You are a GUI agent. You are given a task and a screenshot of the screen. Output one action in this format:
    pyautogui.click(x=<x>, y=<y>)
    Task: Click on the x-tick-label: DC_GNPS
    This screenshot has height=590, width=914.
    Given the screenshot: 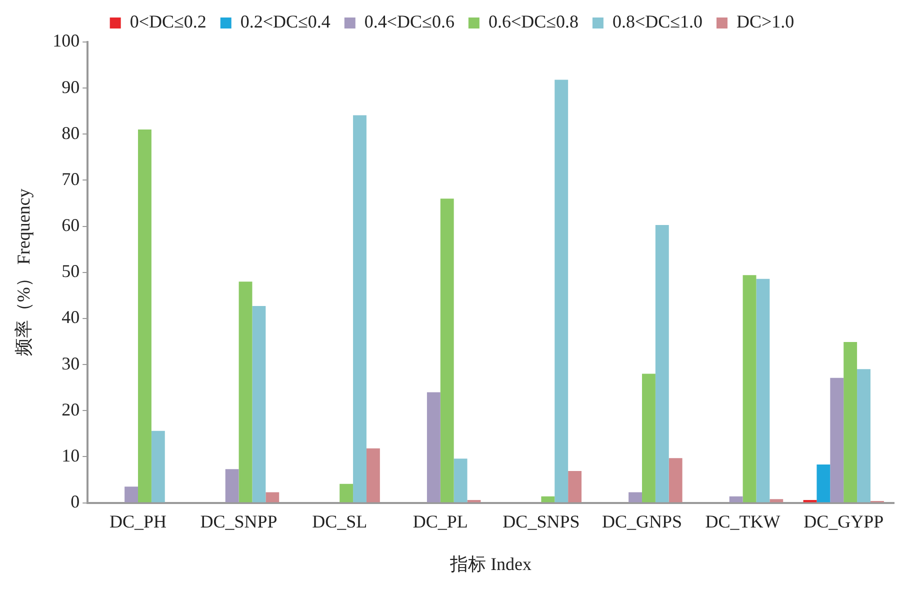 What is the action you would take?
    pyautogui.click(x=642, y=521)
    